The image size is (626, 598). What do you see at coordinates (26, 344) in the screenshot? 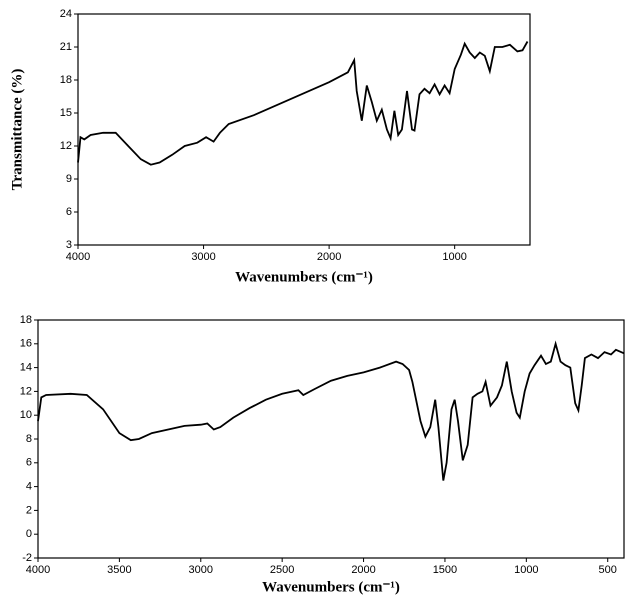
I see `y-tick-label: 16` at bounding box center [26, 344].